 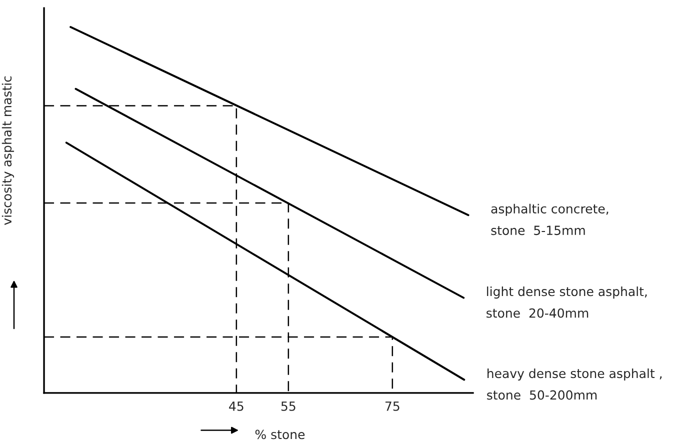 I want to click on x-axis-title: % stone, so click(x=280, y=435).